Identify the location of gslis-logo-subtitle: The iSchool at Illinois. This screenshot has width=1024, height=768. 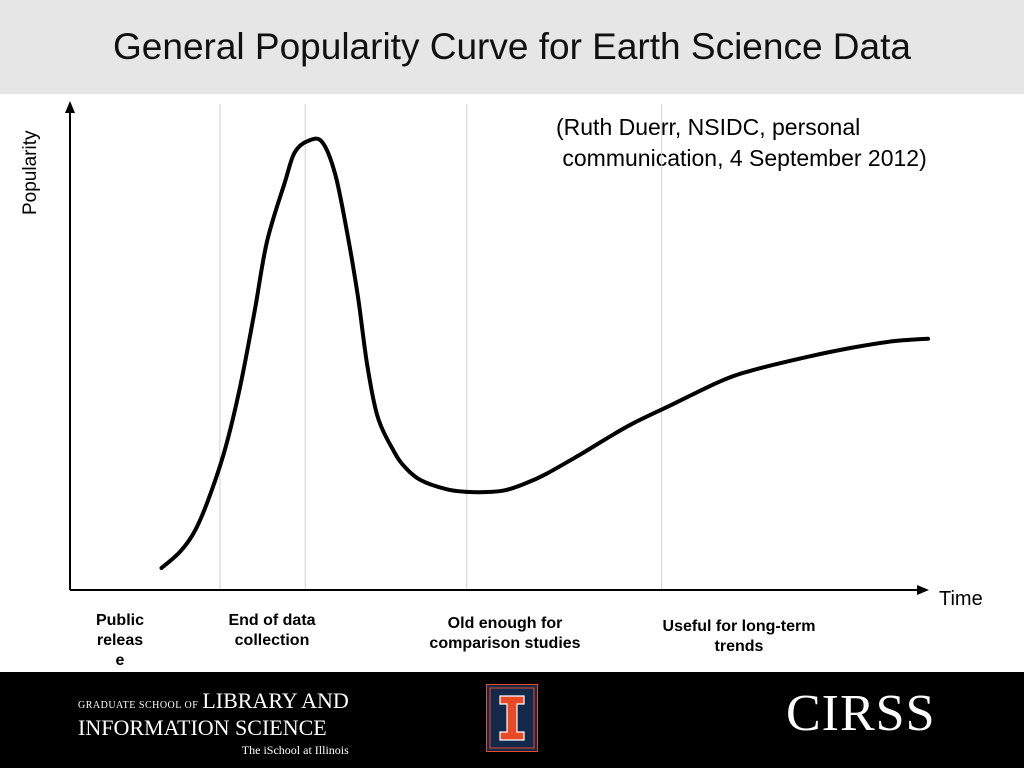
(295, 750).